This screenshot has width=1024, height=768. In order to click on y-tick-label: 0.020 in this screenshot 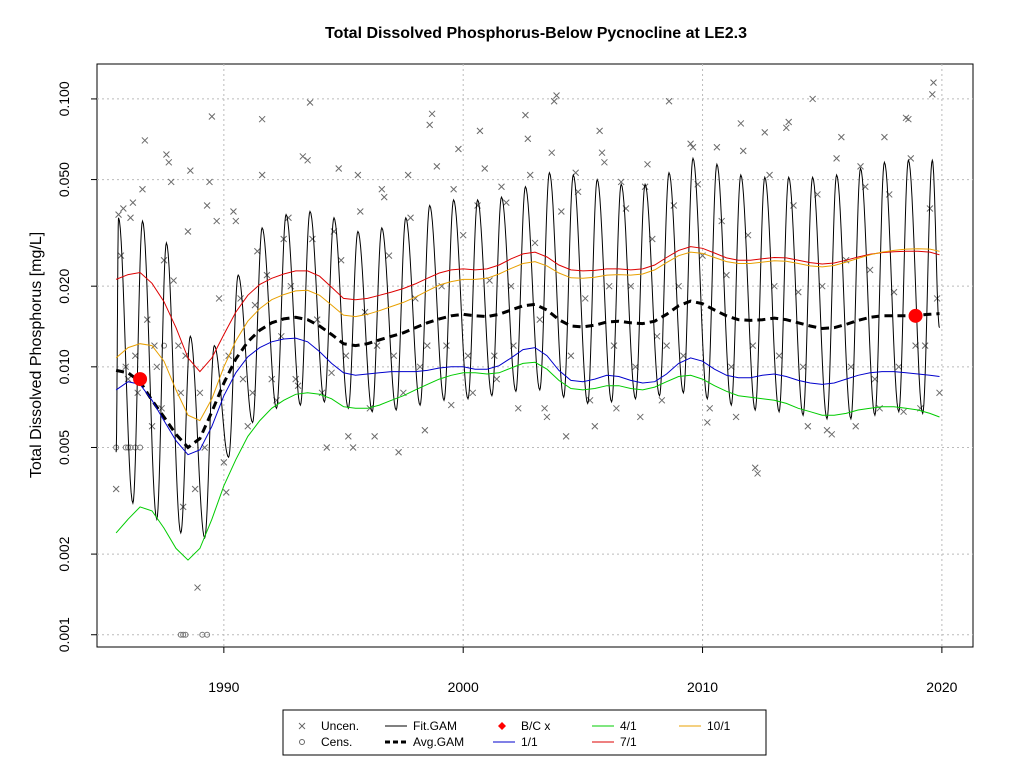, I will do `click(64, 285)`.